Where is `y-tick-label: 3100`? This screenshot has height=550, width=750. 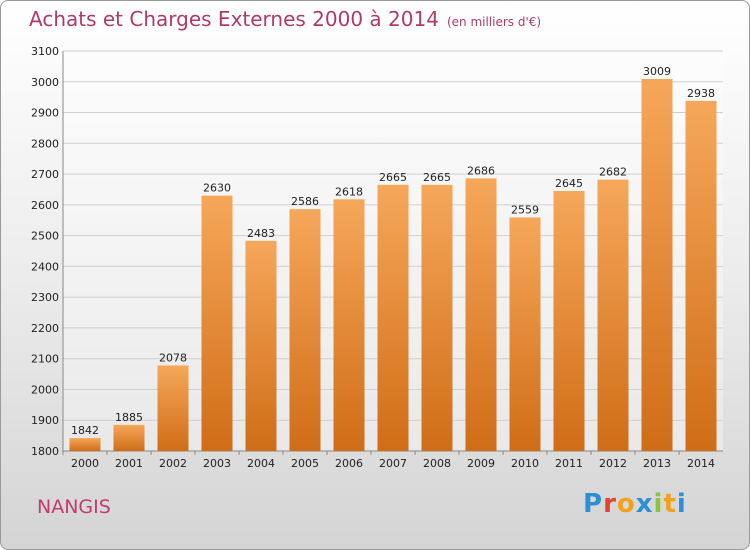
y-tick-label: 3100 is located at coordinates (45, 51).